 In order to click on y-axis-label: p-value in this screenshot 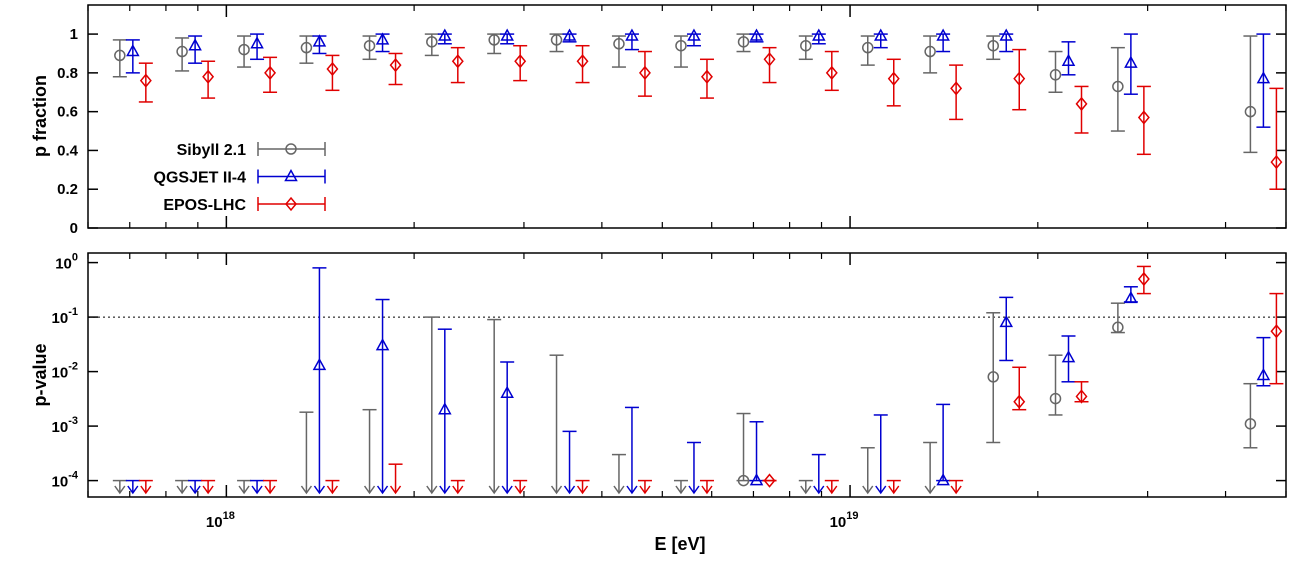, I will do `click(40, 374)`.